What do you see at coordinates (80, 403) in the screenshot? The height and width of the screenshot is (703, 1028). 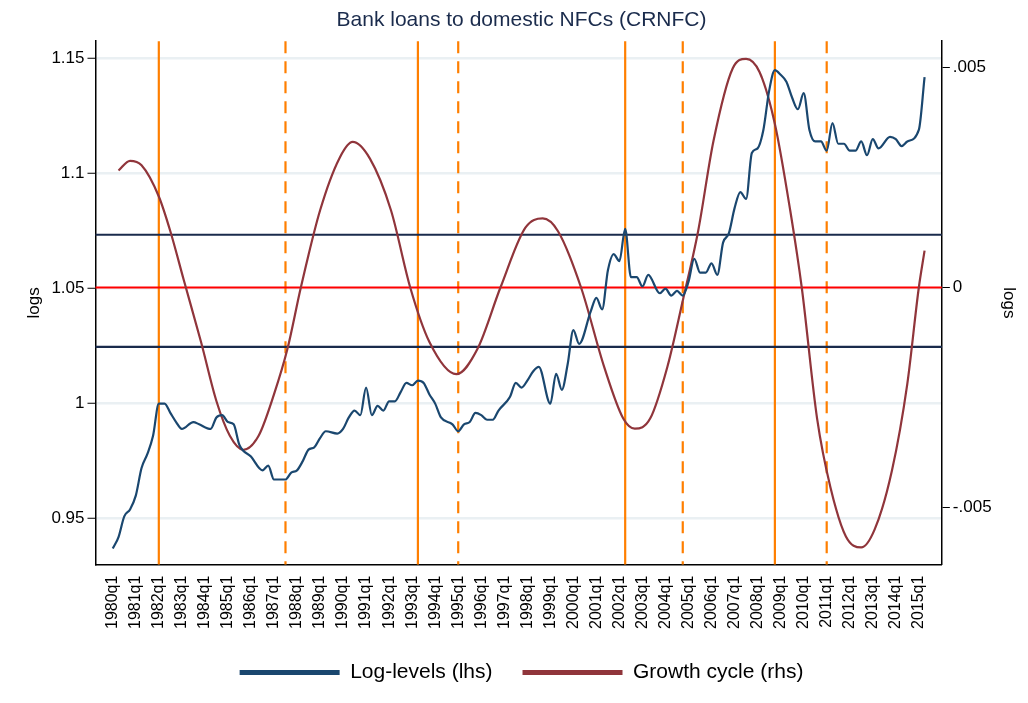 I see `y-tick-label: 1` at bounding box center [80, 403].